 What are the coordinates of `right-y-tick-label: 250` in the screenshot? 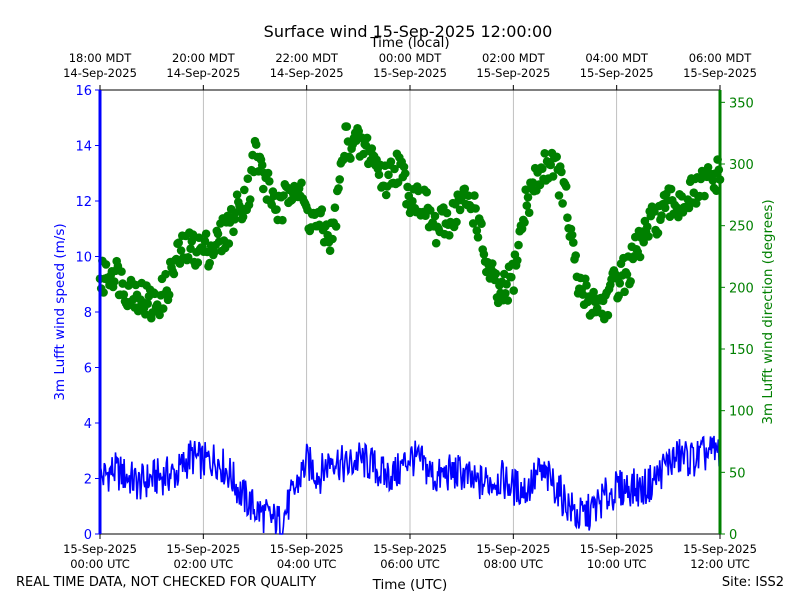 It's located at (741, 227).